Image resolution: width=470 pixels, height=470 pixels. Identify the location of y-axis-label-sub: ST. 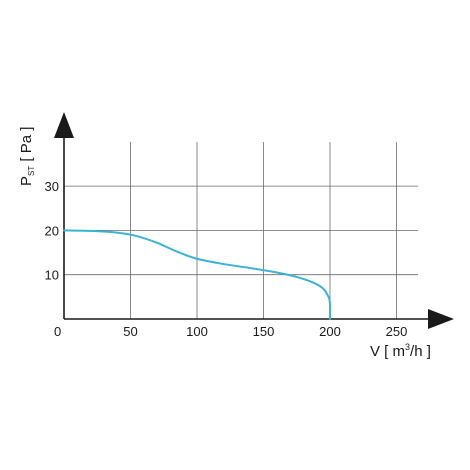
(31, 171).